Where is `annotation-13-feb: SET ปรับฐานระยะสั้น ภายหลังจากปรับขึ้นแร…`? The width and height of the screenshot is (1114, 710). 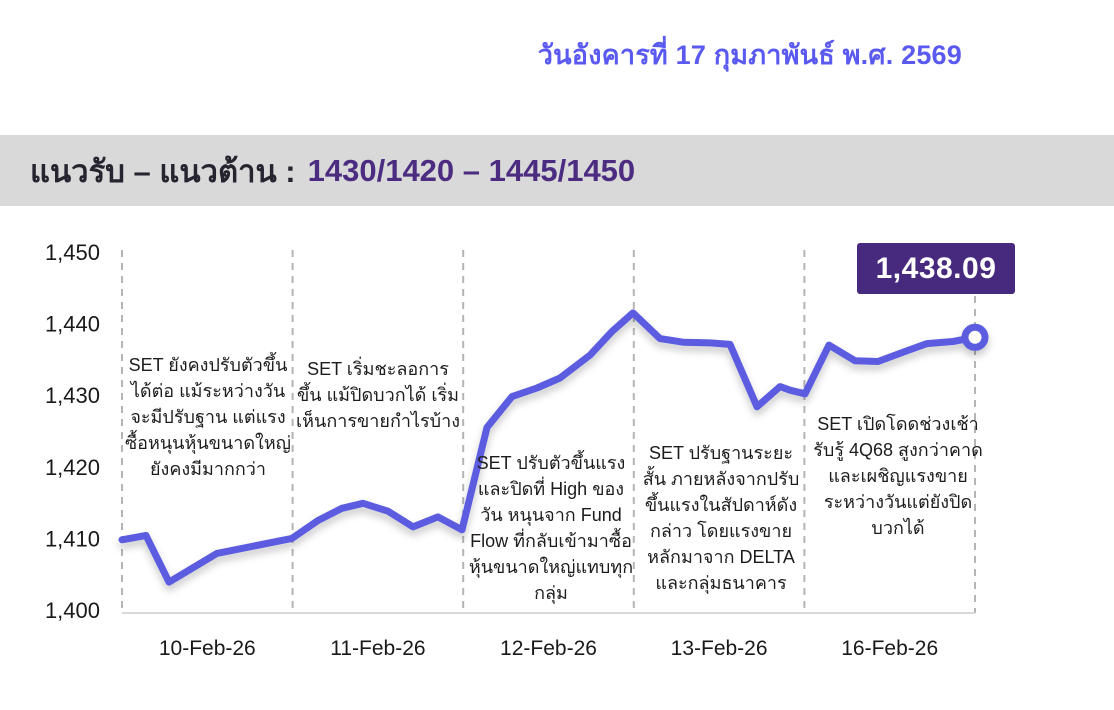
annotation-13-feb: SET ปรับฐานระยะสั้น ภายหลังจากปรับขึ้นแร… is located at coordinates (721, 518).